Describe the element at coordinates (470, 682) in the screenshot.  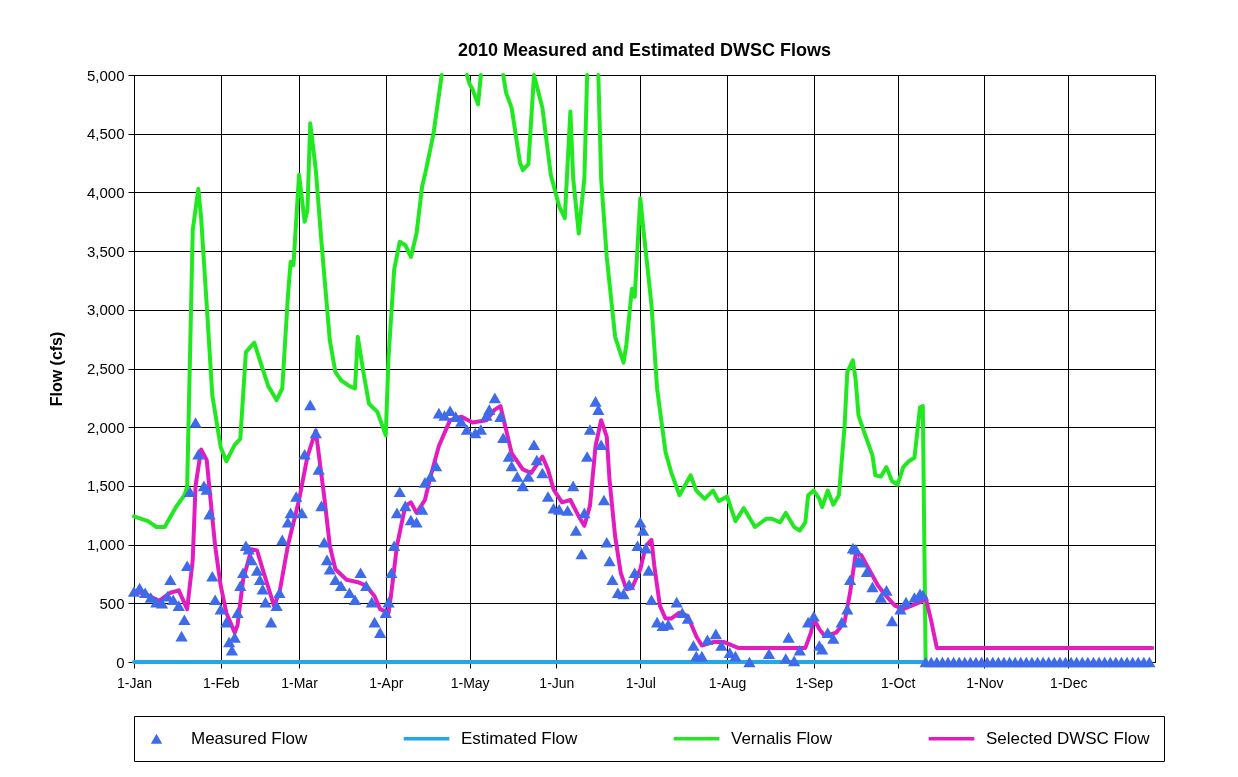
I see `x-tick-label: 1-May` at that location.